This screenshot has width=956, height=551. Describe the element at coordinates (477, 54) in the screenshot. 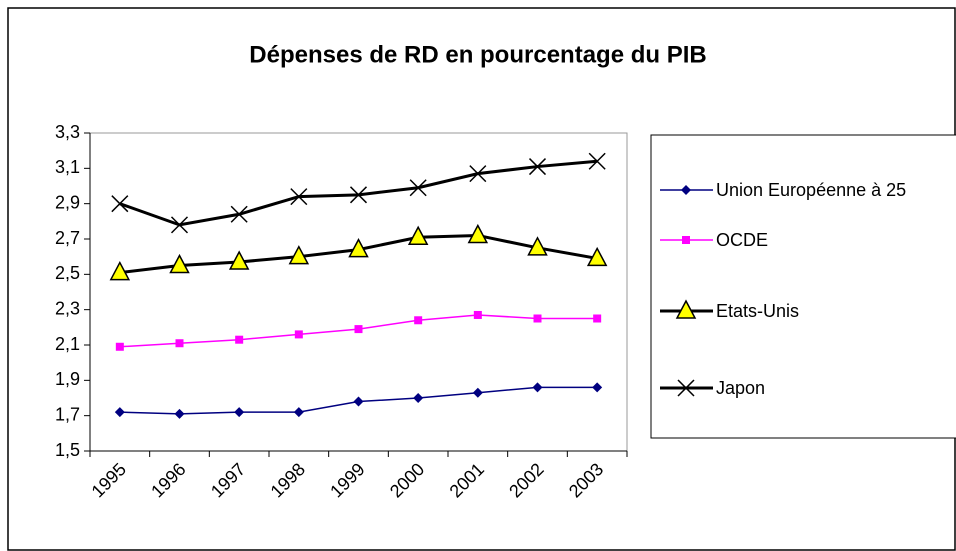

I see `chart-title: Dépenses de RD en pourcentage du PIB` at that location.